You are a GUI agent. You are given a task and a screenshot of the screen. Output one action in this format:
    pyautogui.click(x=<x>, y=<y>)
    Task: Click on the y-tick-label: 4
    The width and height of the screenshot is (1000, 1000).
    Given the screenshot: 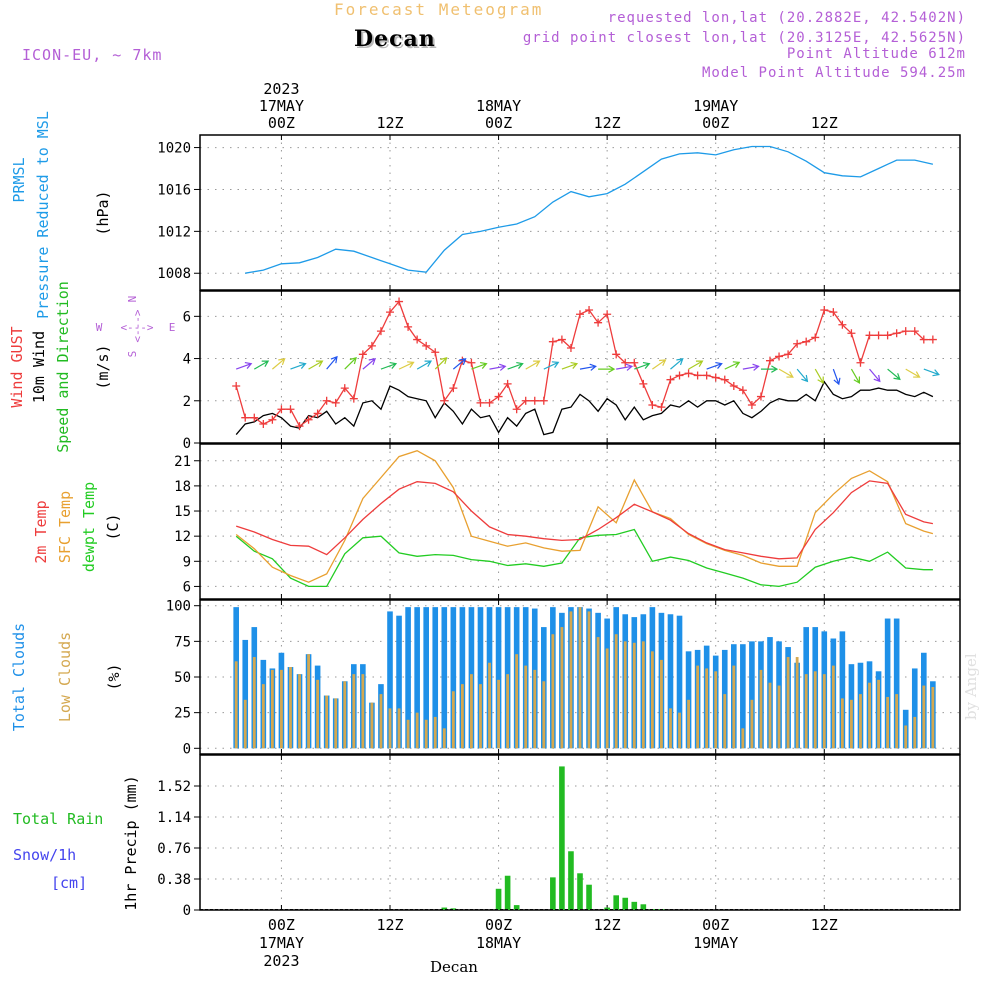 What is the action you would take?
    pyautogui.click(x=187, y=360)
    